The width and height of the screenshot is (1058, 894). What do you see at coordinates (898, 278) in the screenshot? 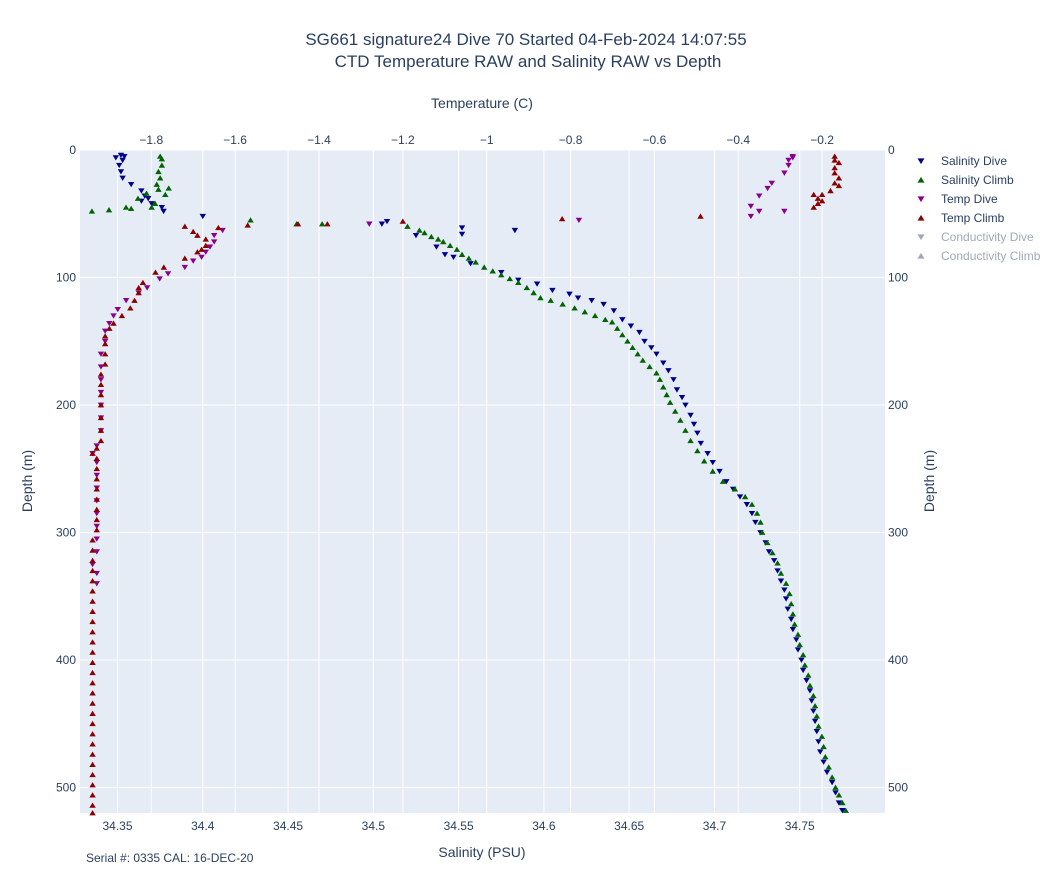
I see `depth-right-tick-label: 100` at bounding box center [898, 278].